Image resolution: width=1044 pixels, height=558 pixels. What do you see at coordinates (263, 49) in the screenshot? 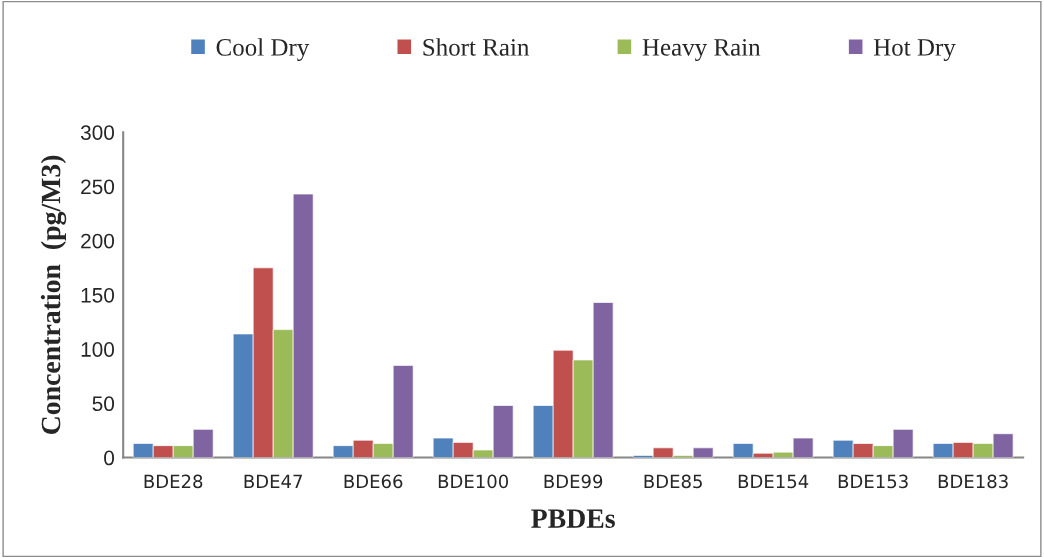
I see `legend-label: Cool Dry` at bounding box center [263, 49].